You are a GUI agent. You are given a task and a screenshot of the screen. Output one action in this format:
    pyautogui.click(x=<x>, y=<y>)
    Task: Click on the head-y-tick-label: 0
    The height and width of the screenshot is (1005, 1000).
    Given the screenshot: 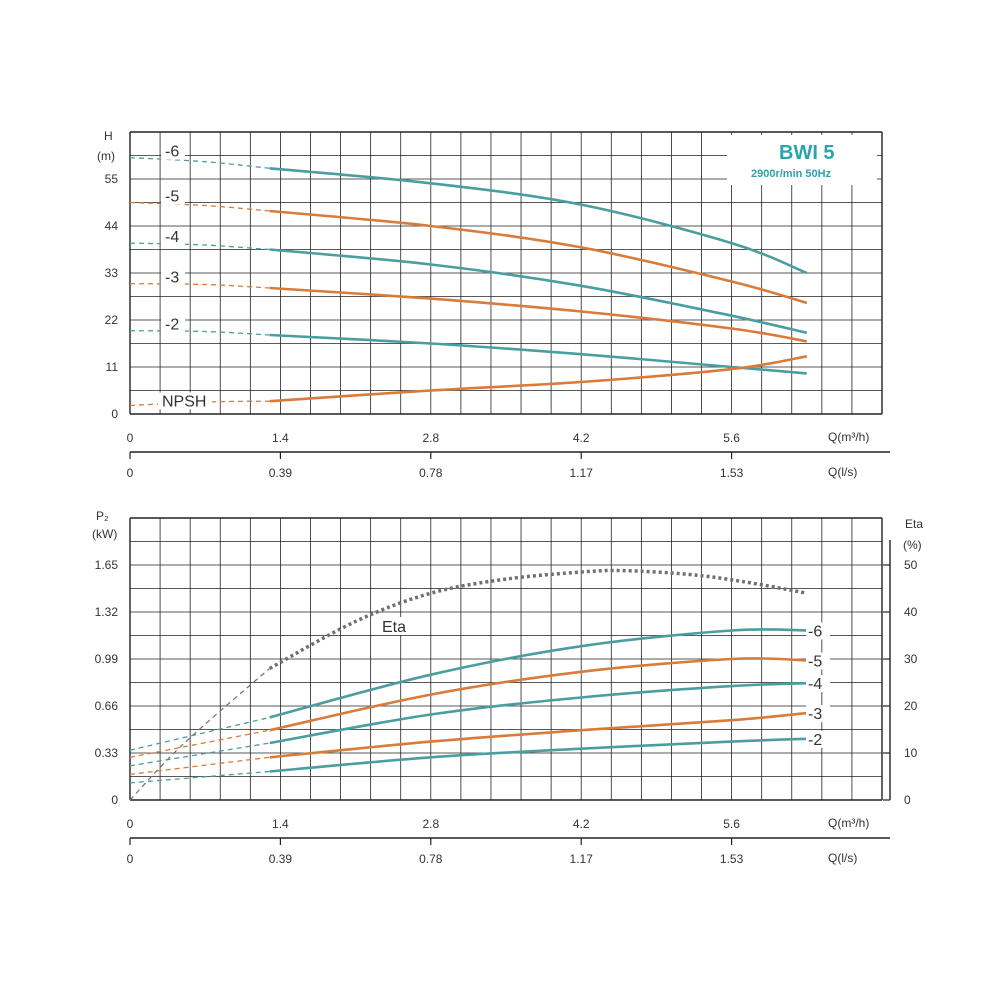 What is the action you would take?
    pyautogui.click(x=114, y=414)
    